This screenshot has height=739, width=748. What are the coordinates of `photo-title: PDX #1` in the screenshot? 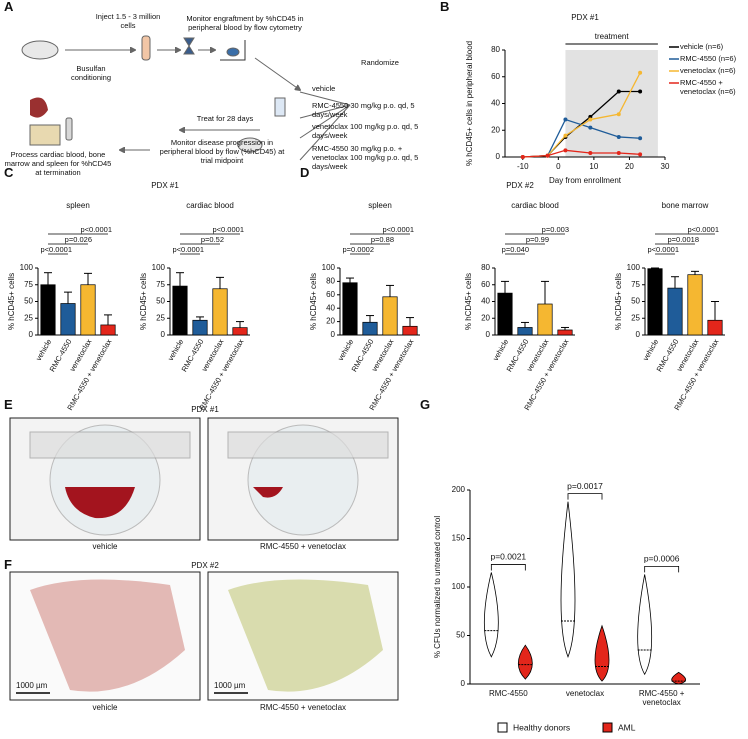 It's located at (205, 409).